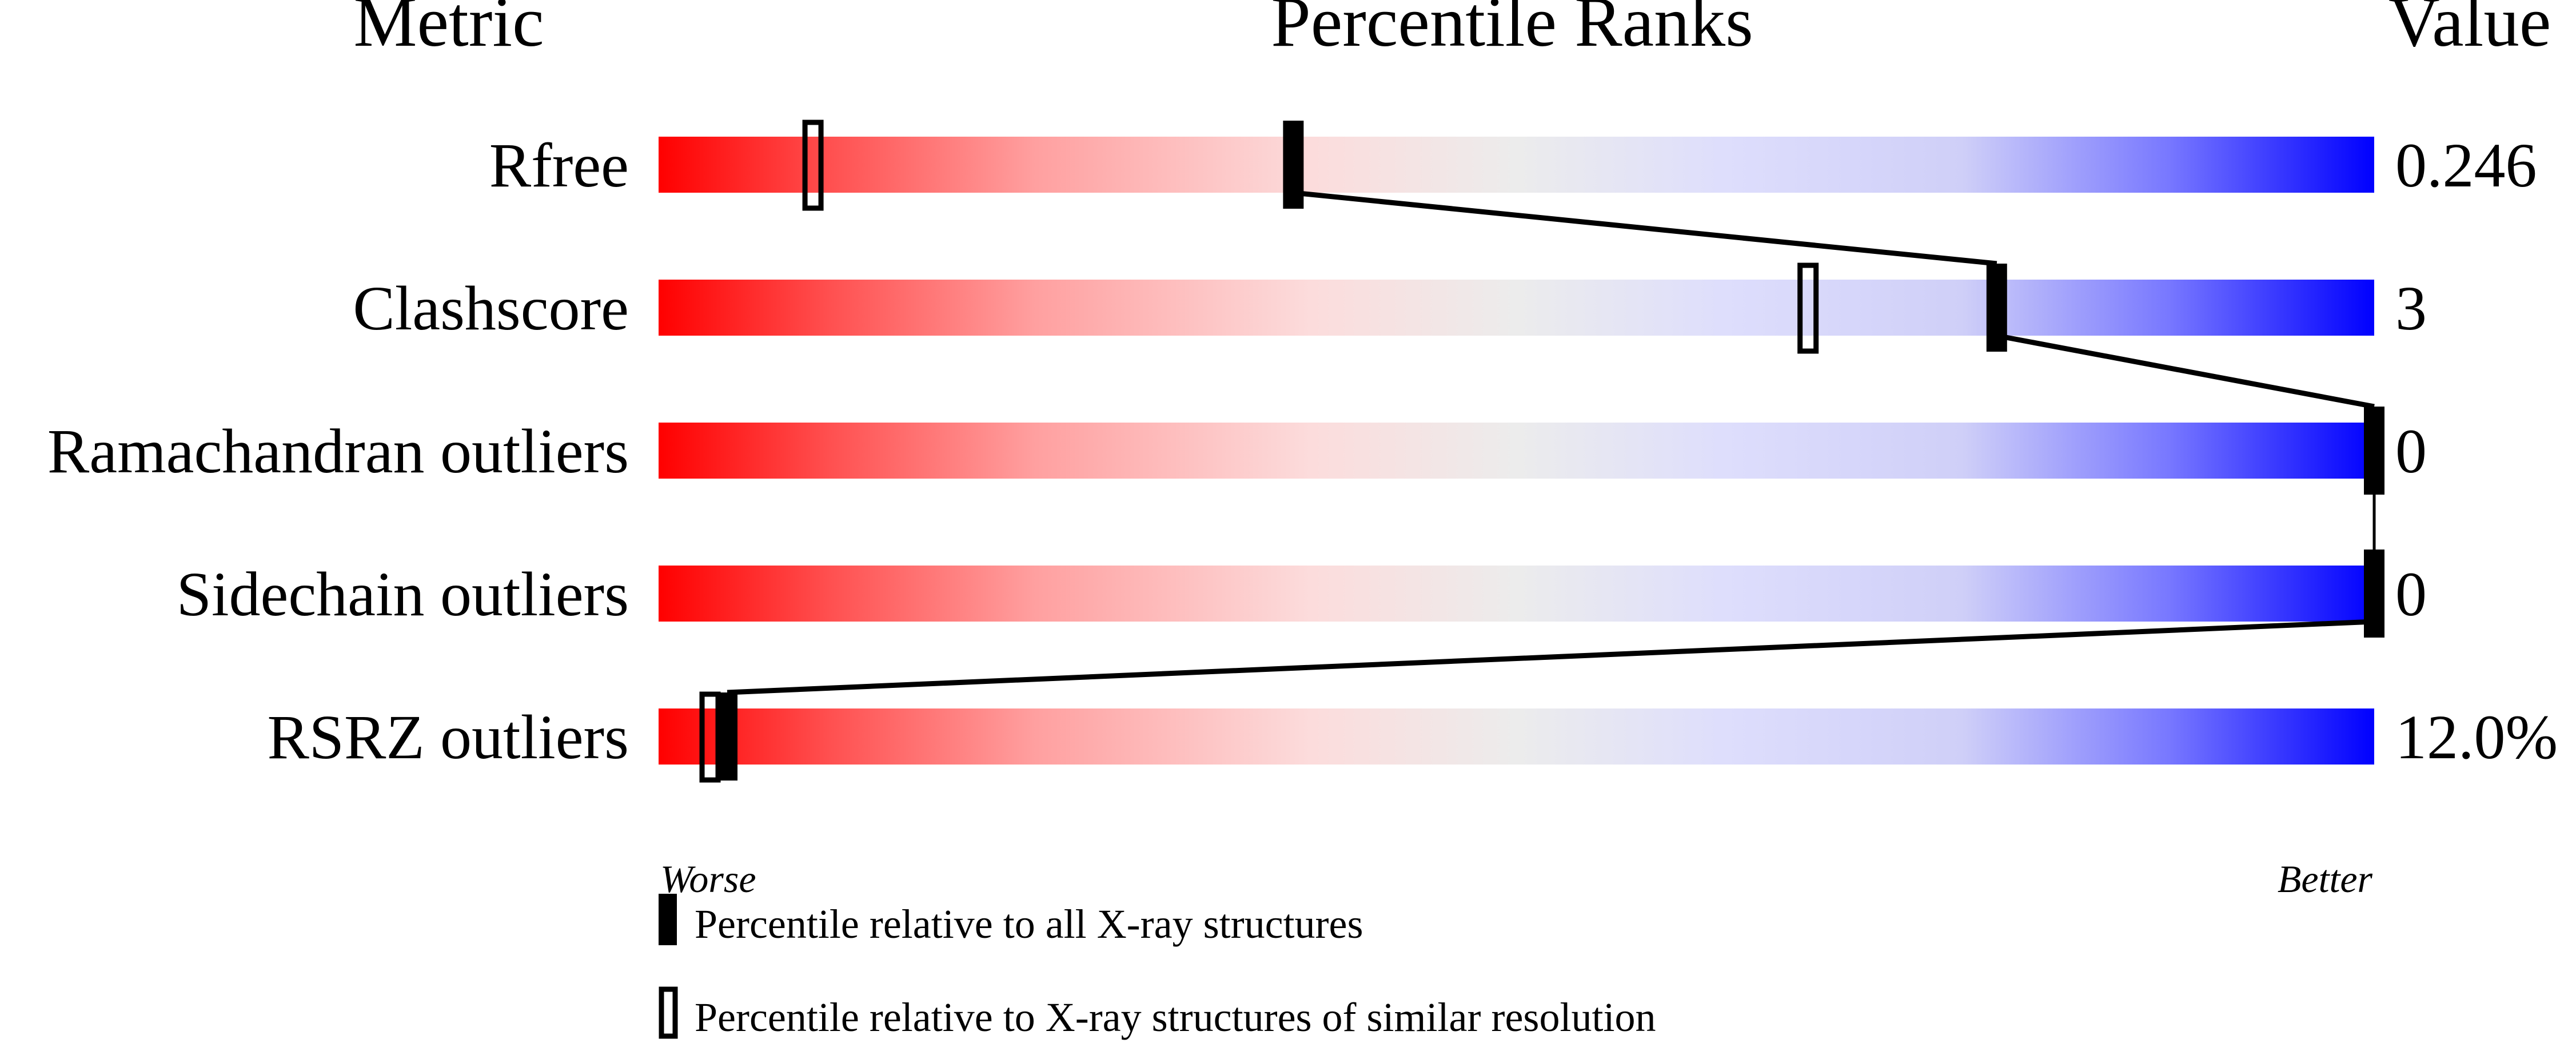 The height and width of the screenshot is (1043, 2576). I want to click on metric-value: 12.0%, so click(2476, 737).